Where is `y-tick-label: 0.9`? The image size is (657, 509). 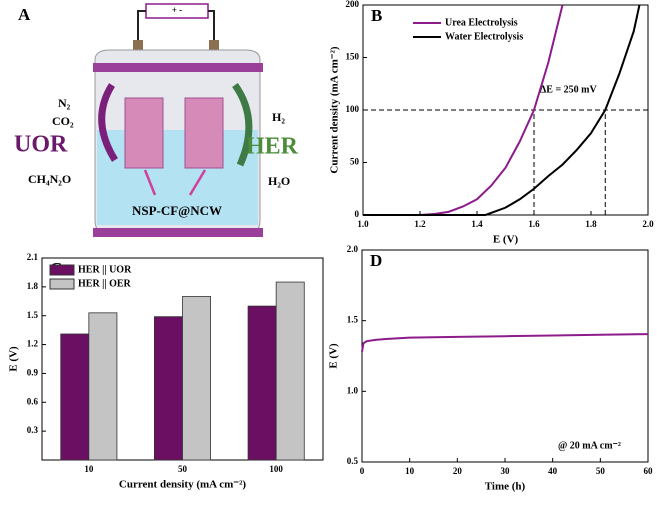
y-tick-label: 0.9 is located at coordinates (33, 372).